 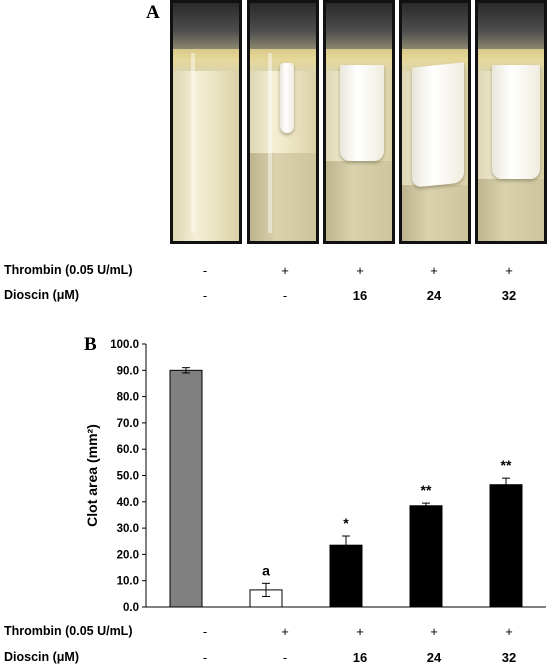 What do you see at coordinates (153, 12) in the screenshot?
I see `panel-a-label: A` at bounding box center [153, 12].